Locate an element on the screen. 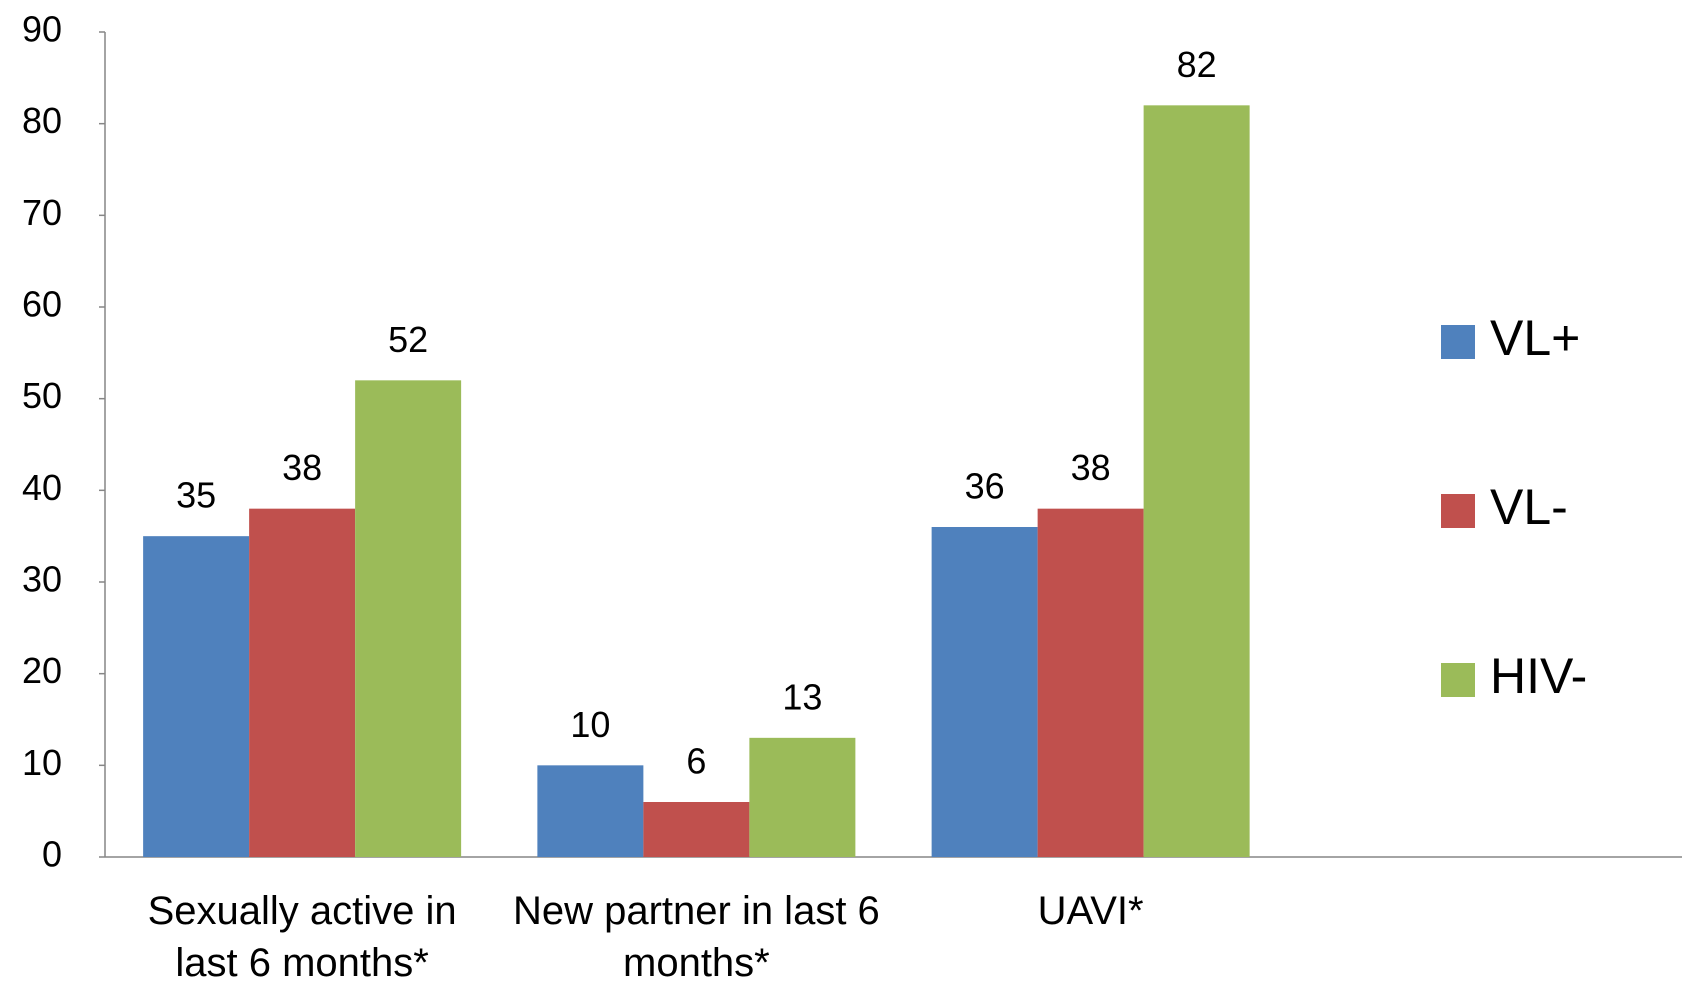 This screenshot has width=1682, height=1004. y-tick-label: 90 is located at coordinates (42, 29).